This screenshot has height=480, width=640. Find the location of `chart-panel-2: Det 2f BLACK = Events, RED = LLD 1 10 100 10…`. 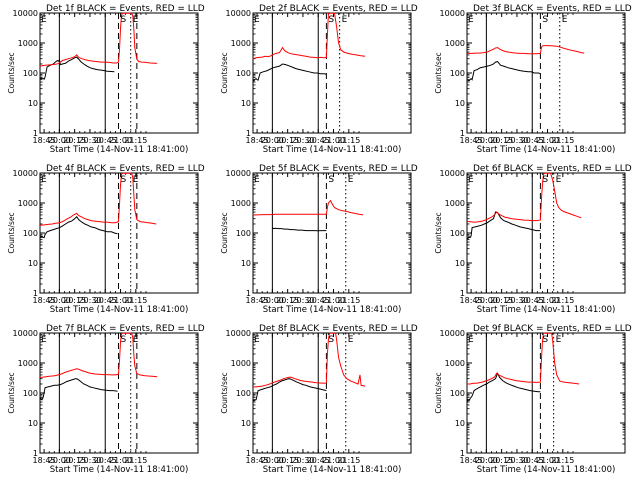

chart-panel-2: Det 2f BLACK = Events, RED = LLD 1 10 100 10… is located at coordinates (319, 79).